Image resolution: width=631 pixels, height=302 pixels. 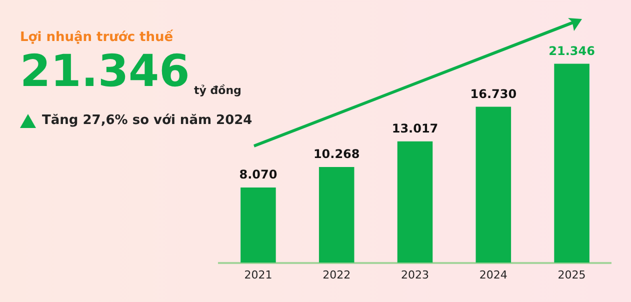 What do you see at coordinates (218, 90) in the screenshot?
I see `annotation: tỷ đồng` at bounding box center [218, 90].